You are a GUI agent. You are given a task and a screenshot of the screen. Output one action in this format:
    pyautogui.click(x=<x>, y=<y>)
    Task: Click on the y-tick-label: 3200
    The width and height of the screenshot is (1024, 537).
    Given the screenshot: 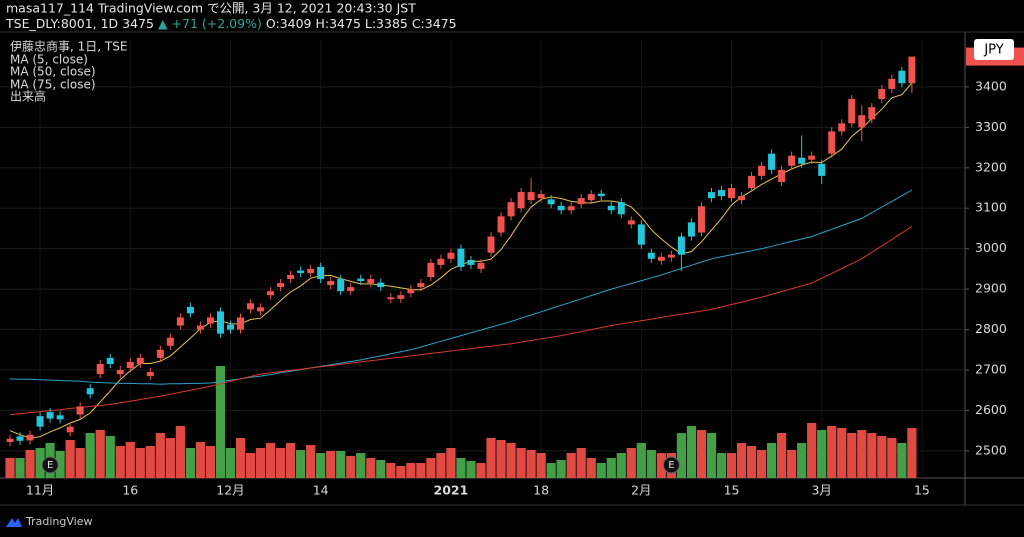 What is the action you would take?
    pyautogui.click(x=991, y=166)
    